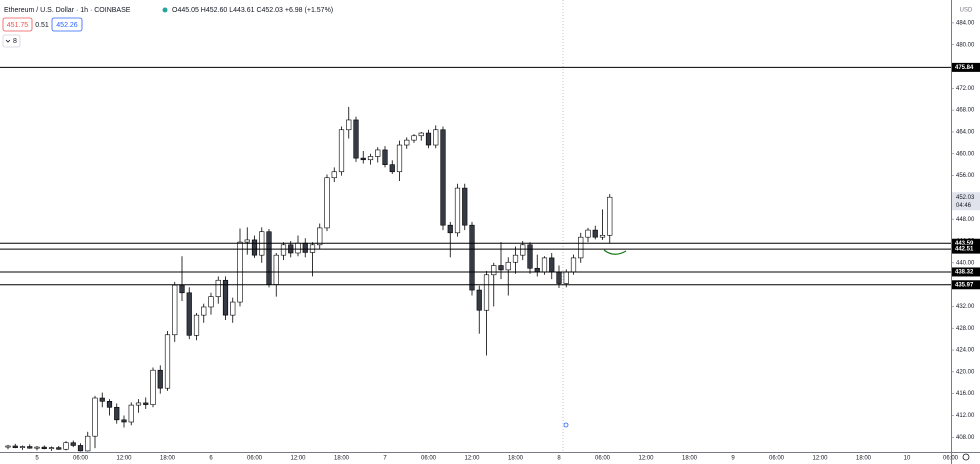 The width and height of the screenshot is (980, 464). I want to click on level-tag-label: 442.51, so click(964, 250).